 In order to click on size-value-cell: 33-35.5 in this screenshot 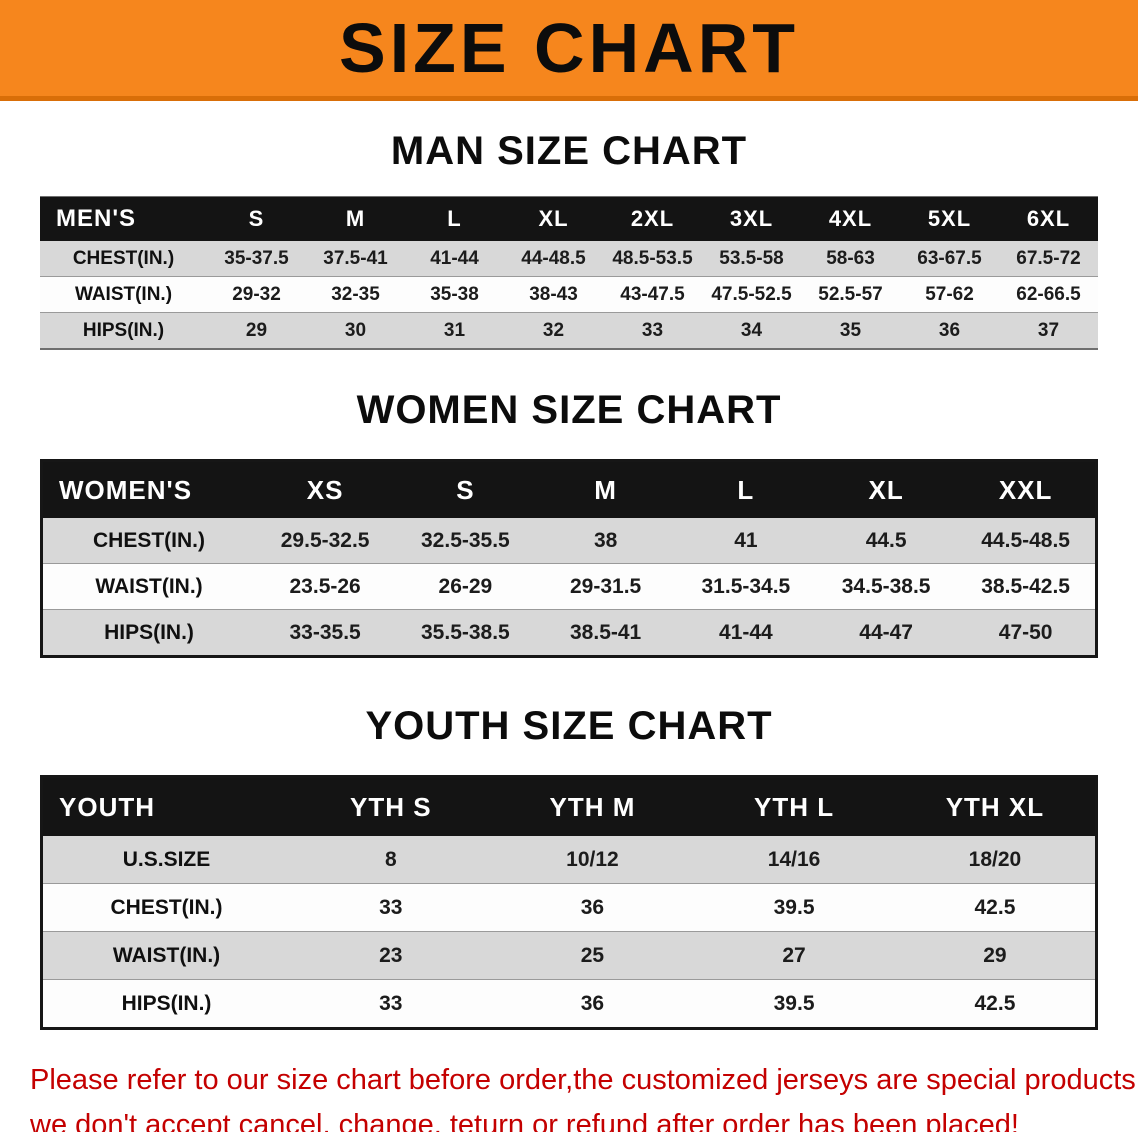, I will do `click(325, 632)`.